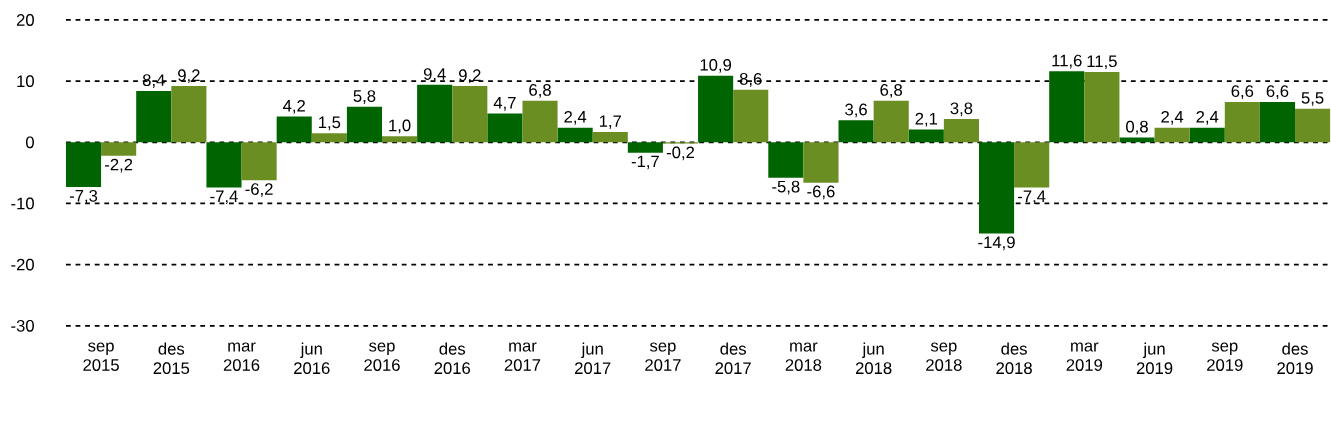  Describe the element at coordinates (1225, 357) in the screenshot. I see `x-tick-label: sep 2019` at that location.